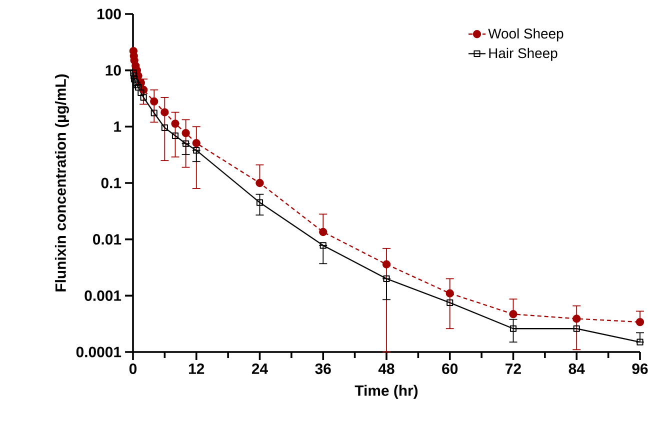 The width and height of the screenshot is (661, 440). Describe the element at coordinates (526, 35) in the screenshot. I see `legend-label: Wool Sheep` at that location.